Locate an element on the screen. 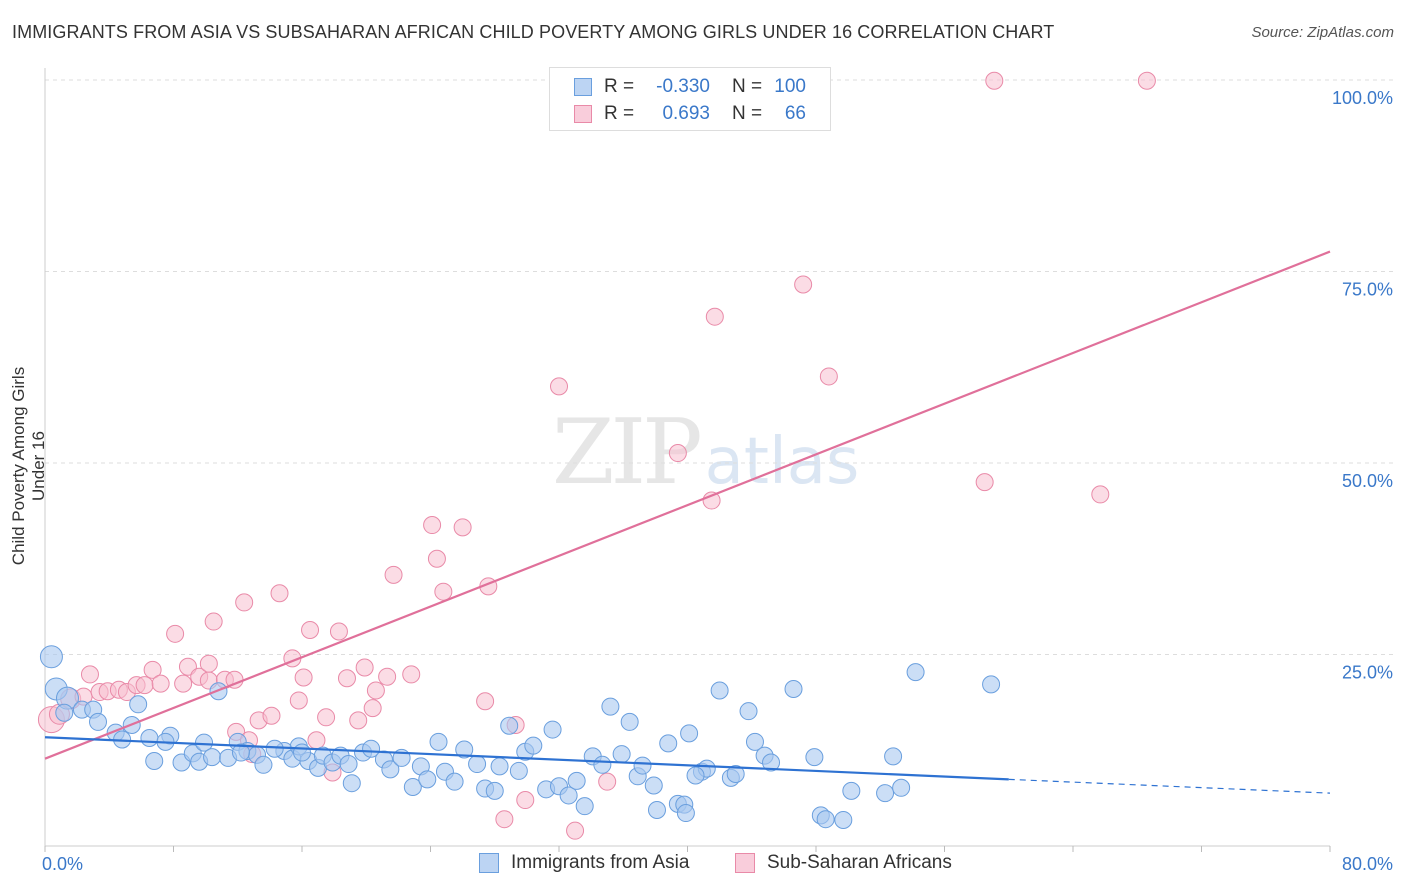  y-tick-label: 75.0% is located at coordinates (1367, 290).